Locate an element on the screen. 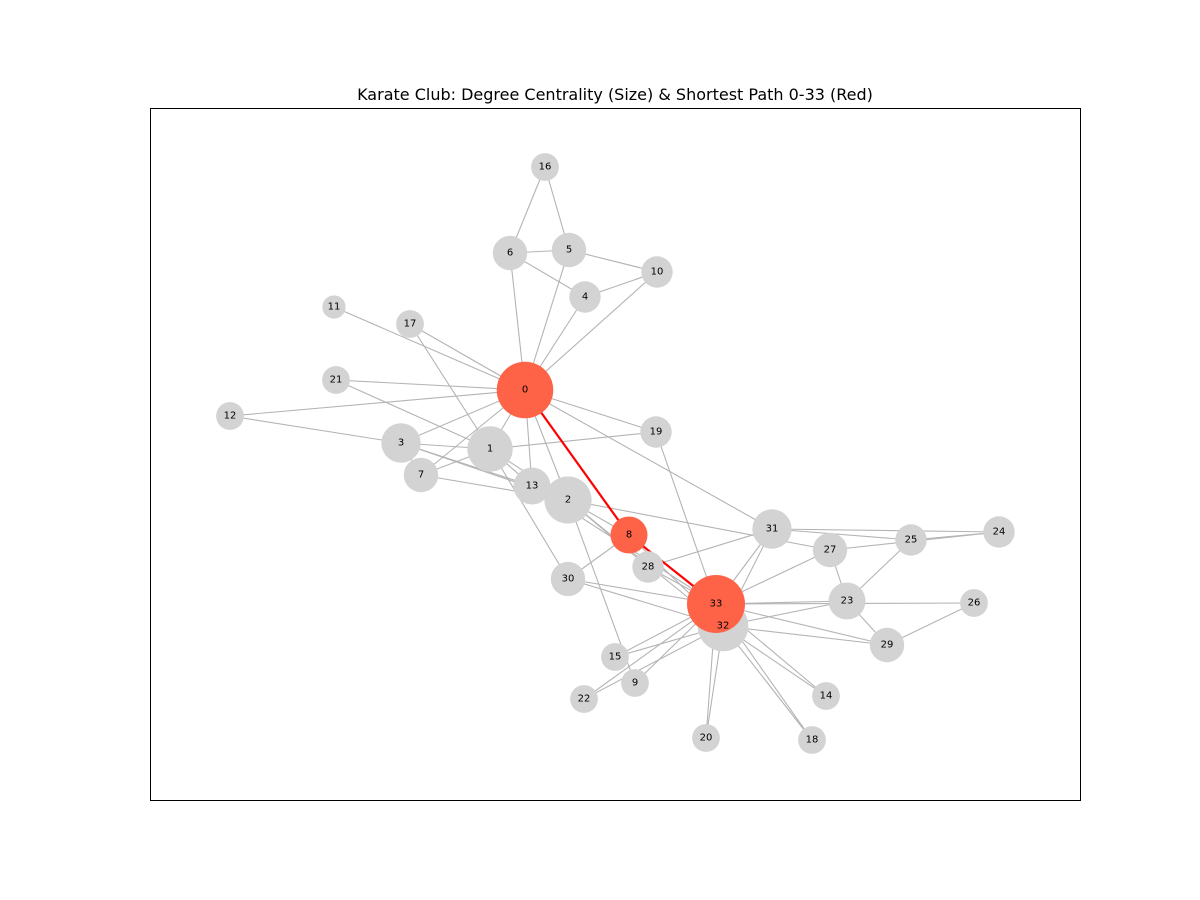  node-label-5: 5 is located at coordinates (569, 250).